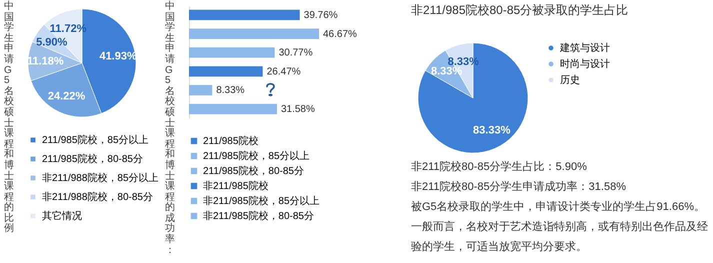 The image size is (713, 263). I want to click on data-label: 31.58%, so click(297, 110).